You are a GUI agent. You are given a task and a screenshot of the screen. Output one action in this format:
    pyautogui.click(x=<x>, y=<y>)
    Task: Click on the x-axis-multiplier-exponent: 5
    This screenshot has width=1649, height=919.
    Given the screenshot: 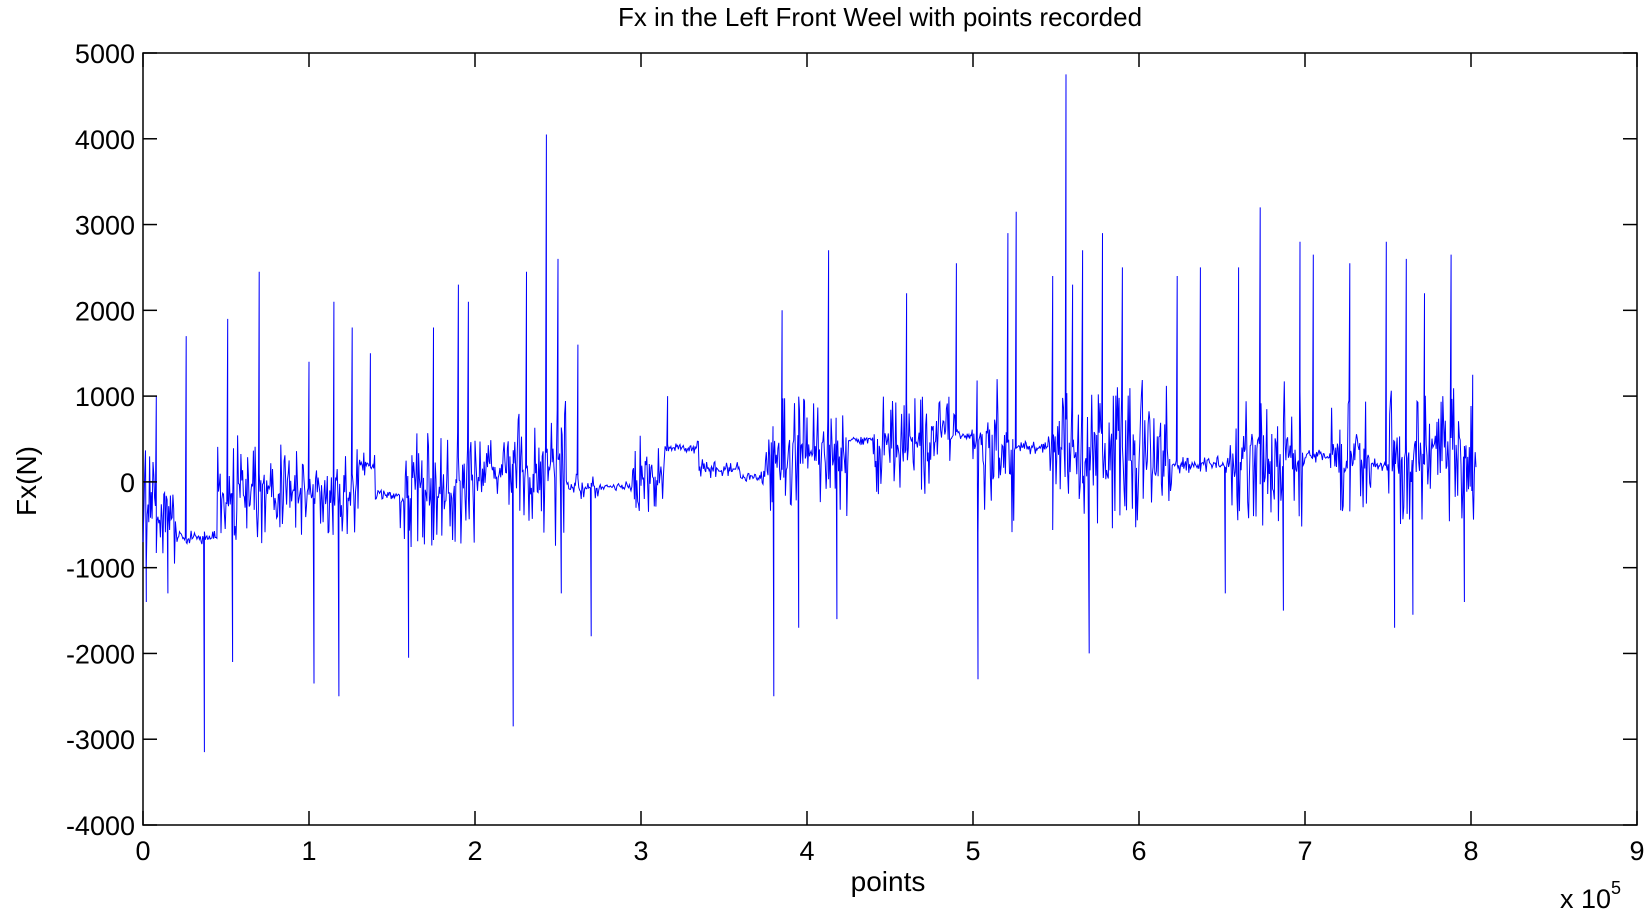 What is the action you would take?
    pyautogui.click(x=1616, y=888)
    